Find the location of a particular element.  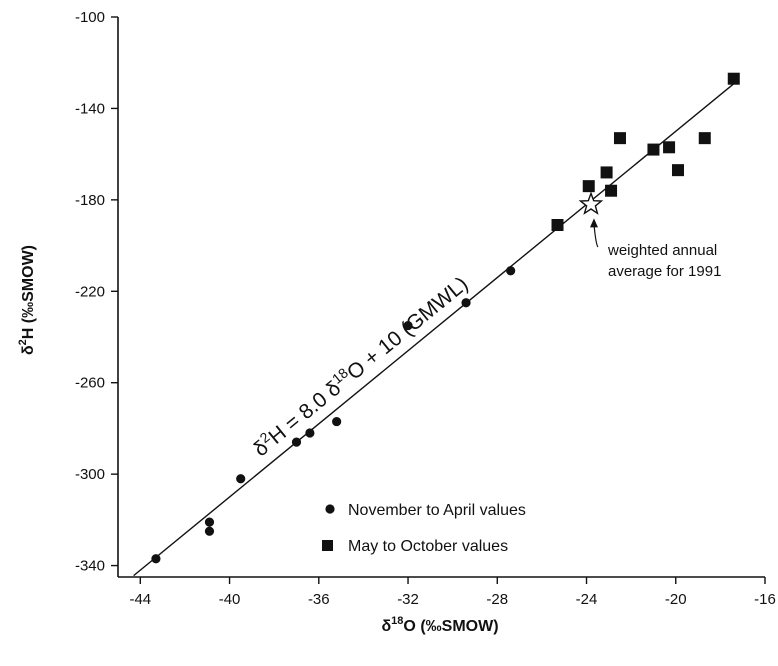

y-tick-label: -100 is located at coordinates (90, 17).